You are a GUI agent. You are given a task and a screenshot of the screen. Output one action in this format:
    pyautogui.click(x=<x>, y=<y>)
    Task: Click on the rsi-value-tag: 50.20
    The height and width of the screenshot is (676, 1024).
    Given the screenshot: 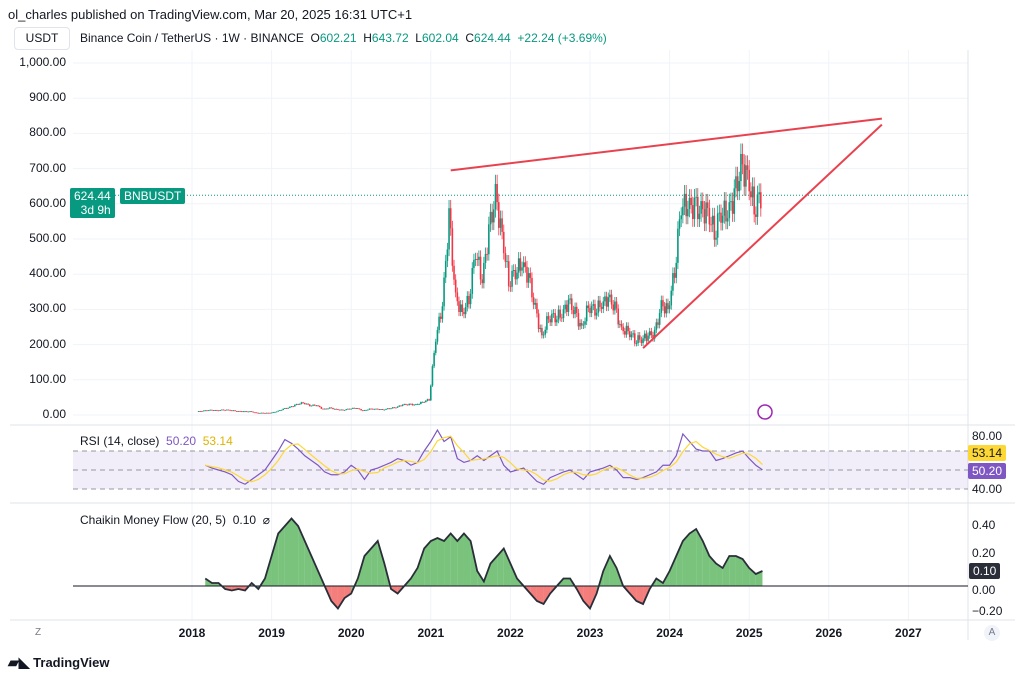 What is the action you would take?
    pyautogui.click(x=987, y=471)
    